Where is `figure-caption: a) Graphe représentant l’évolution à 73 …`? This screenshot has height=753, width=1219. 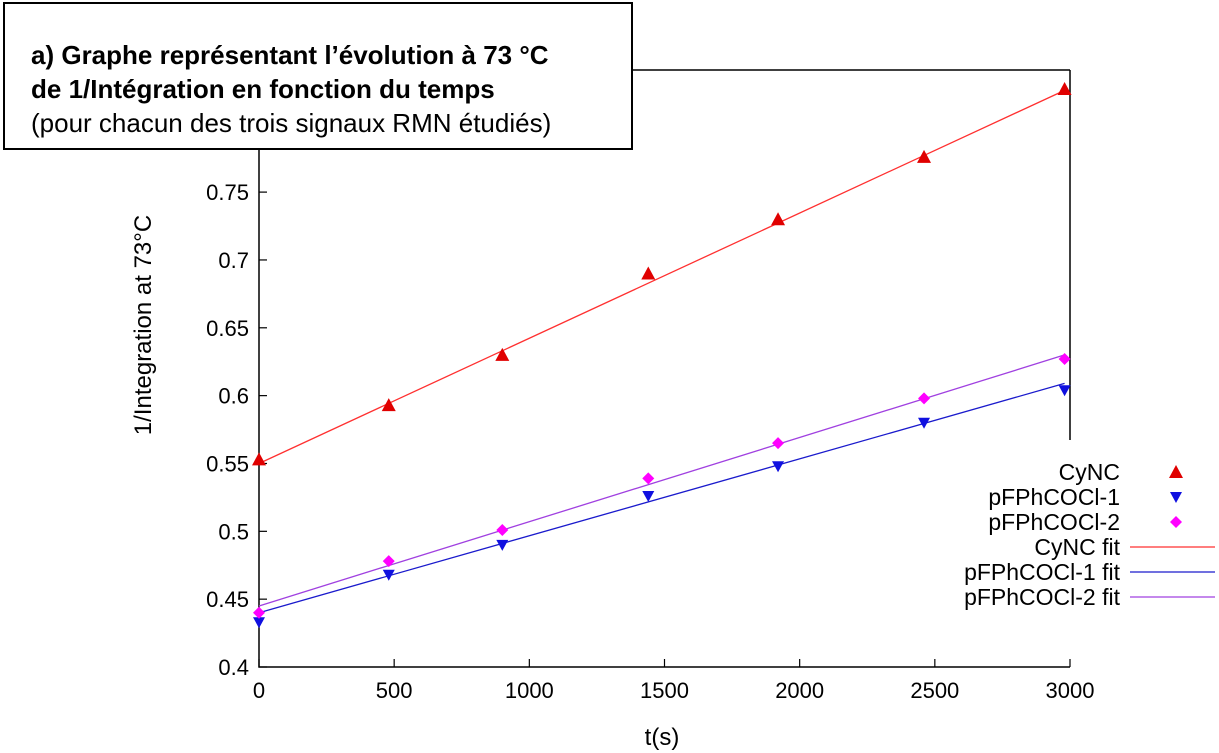
figure-caption: a) Graphe représentant l’évolution à 73 … is located at coordinates (318, 76).